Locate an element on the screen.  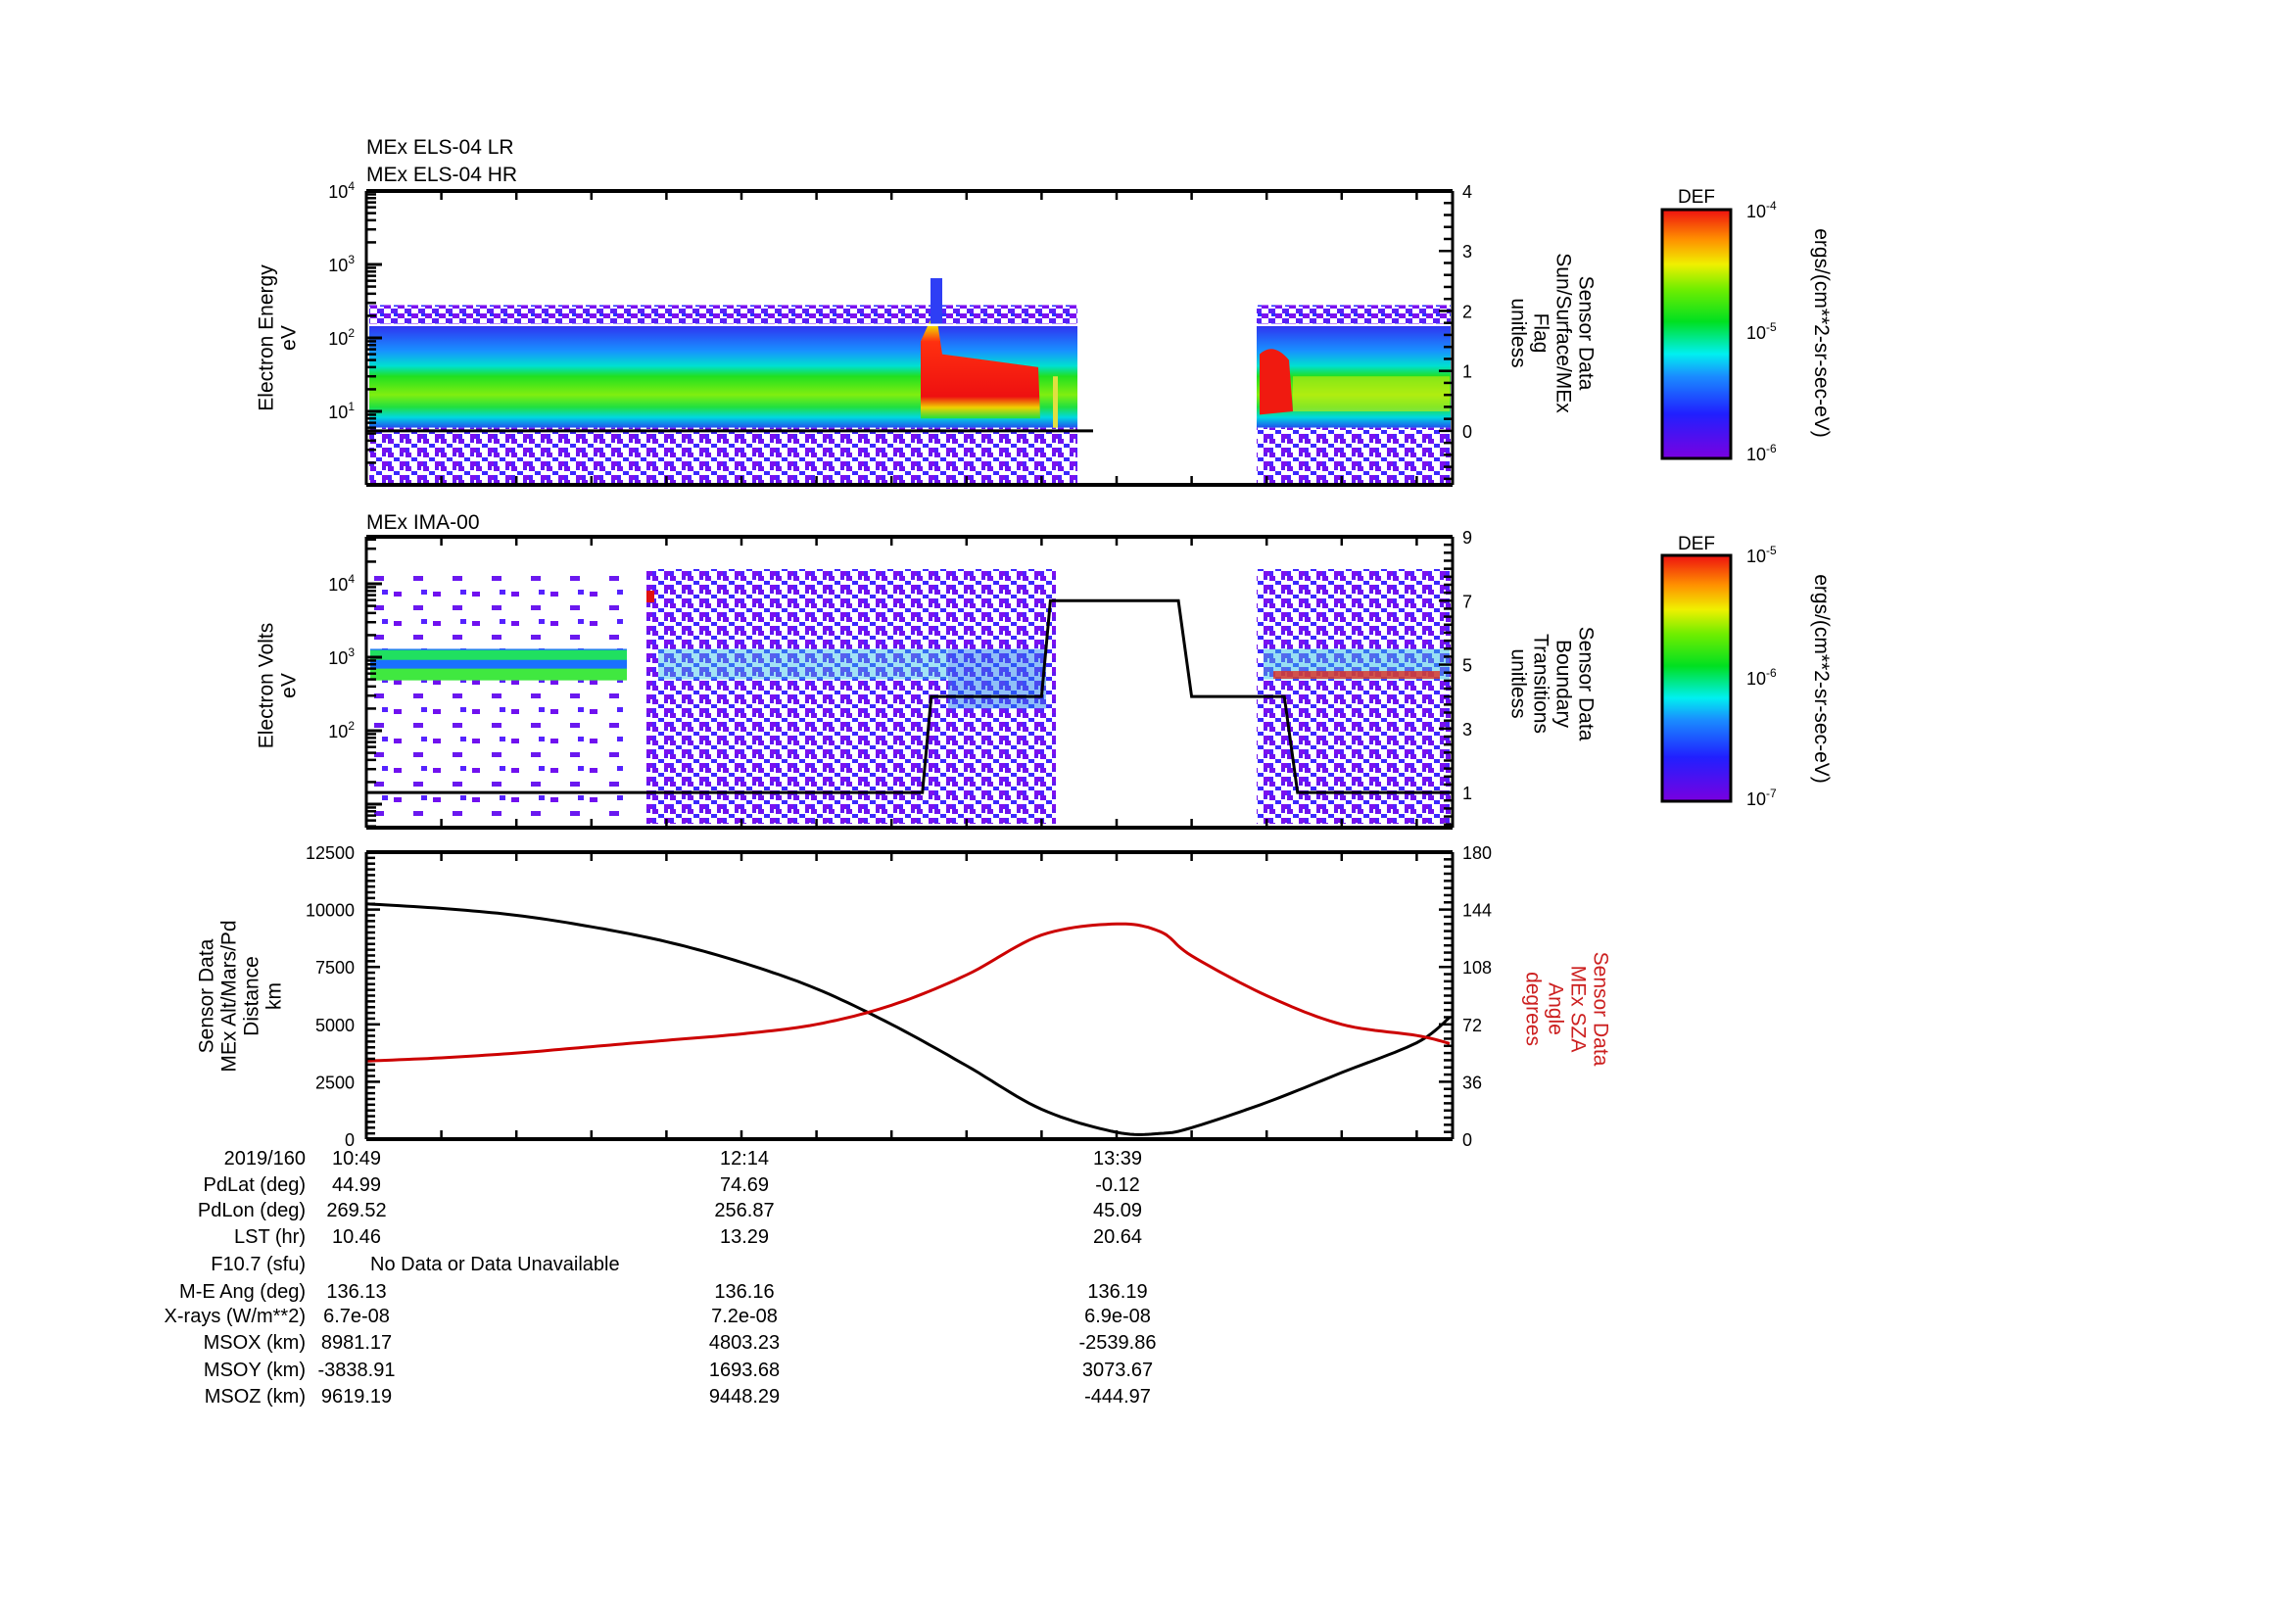
tick-label: 5000 is located at coordinates (335, 1026).